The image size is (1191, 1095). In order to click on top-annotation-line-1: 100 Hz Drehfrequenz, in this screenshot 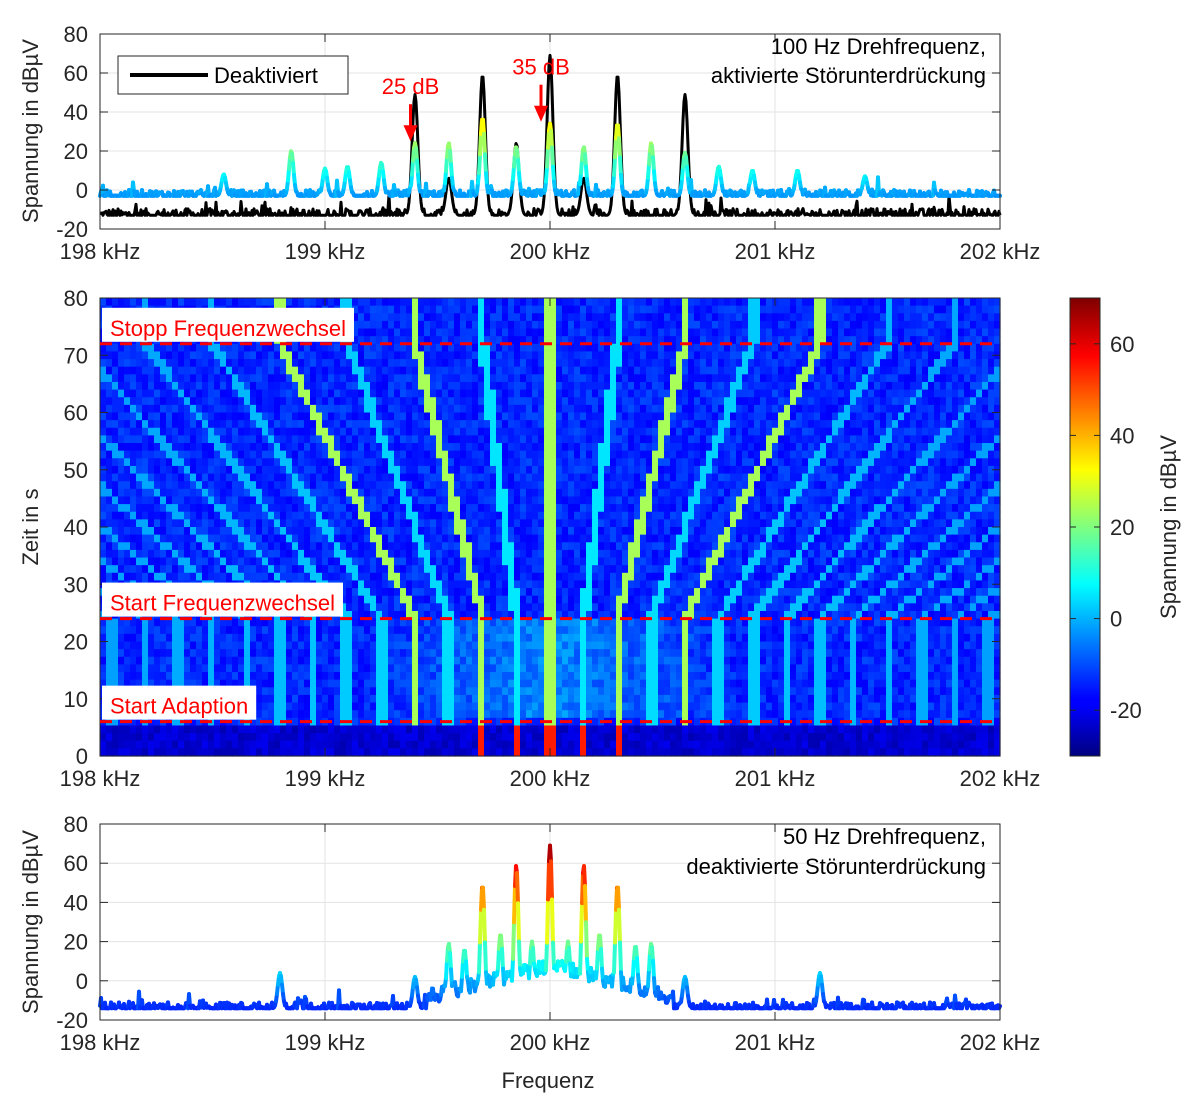, I will do `click(878, 46)`.